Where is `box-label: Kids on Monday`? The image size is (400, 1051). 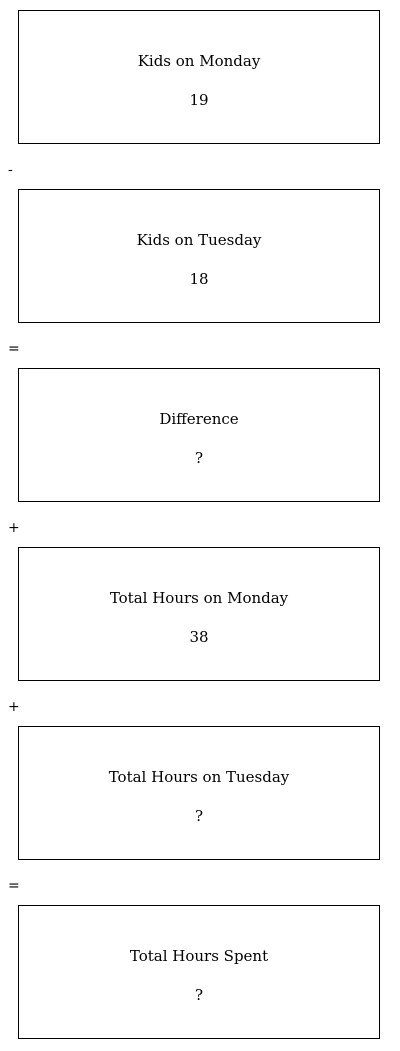
box-label: Kids on Monday is located at coordinates (199, 61).